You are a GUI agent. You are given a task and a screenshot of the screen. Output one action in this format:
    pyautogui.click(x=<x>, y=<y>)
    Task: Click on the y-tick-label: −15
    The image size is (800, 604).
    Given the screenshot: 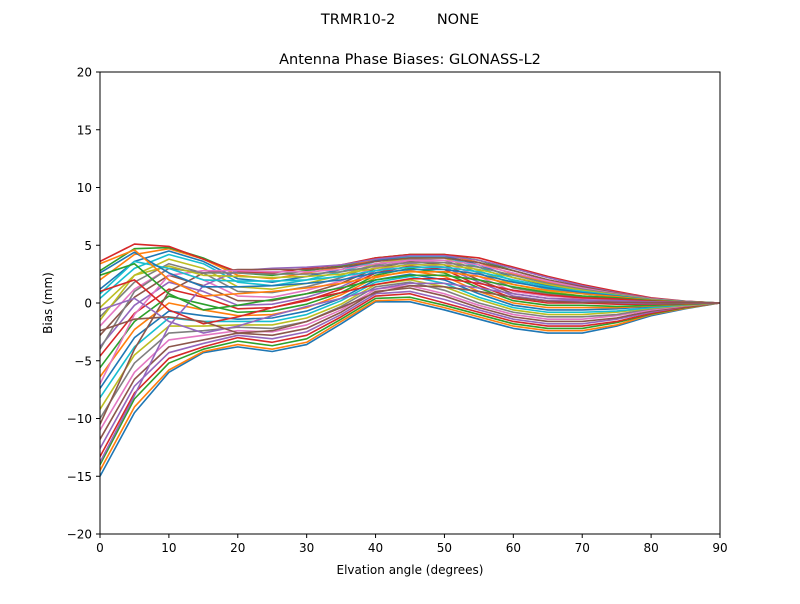 What is the action you would take?
    pyautogui.click(x=79, y=477)
    